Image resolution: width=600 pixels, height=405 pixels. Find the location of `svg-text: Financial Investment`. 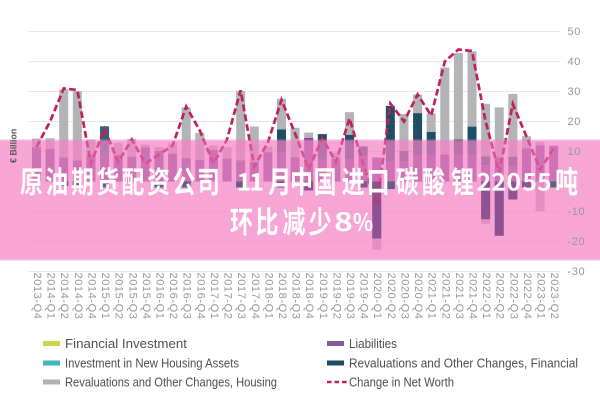

svg-text: Financial Investment is located at coordinates (126, 343).